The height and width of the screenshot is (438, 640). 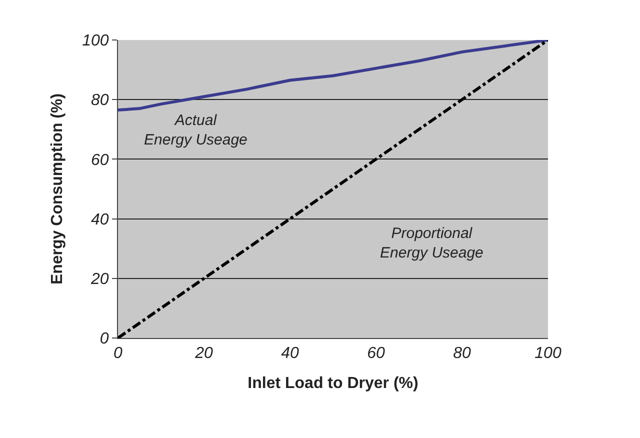 I want to click on x-tick-label: 40, so click(x=290, y=353).